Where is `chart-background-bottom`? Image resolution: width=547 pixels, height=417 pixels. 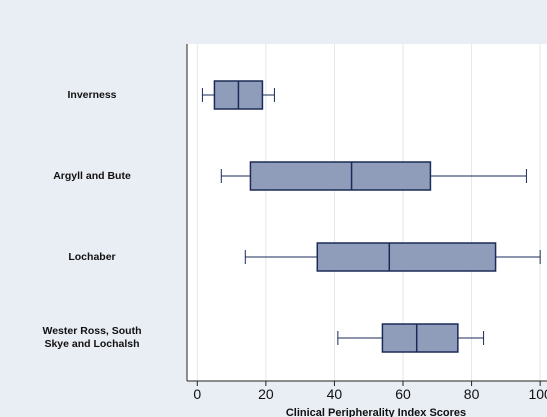 chart-background-bottom is located at coordinates (367, 399).